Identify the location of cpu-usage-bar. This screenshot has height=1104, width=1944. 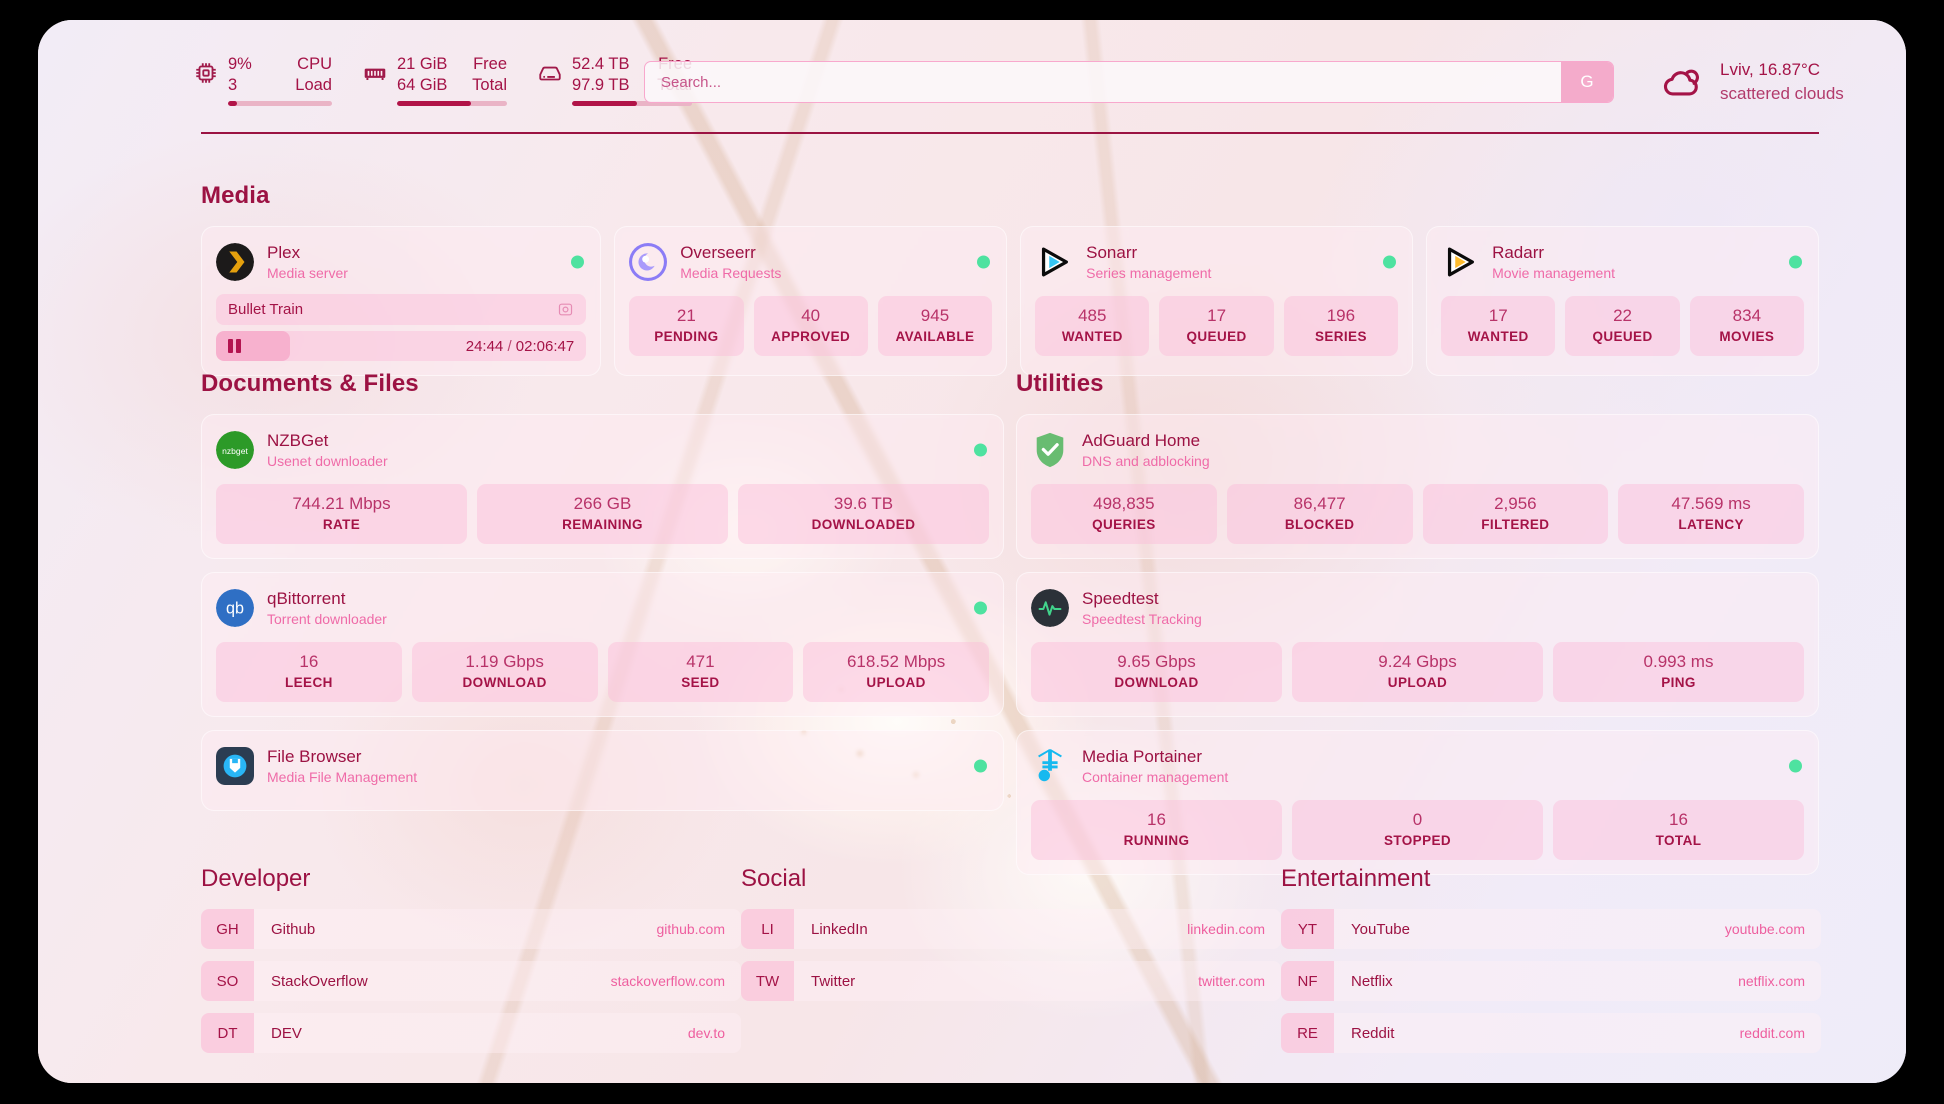
(280, 103).